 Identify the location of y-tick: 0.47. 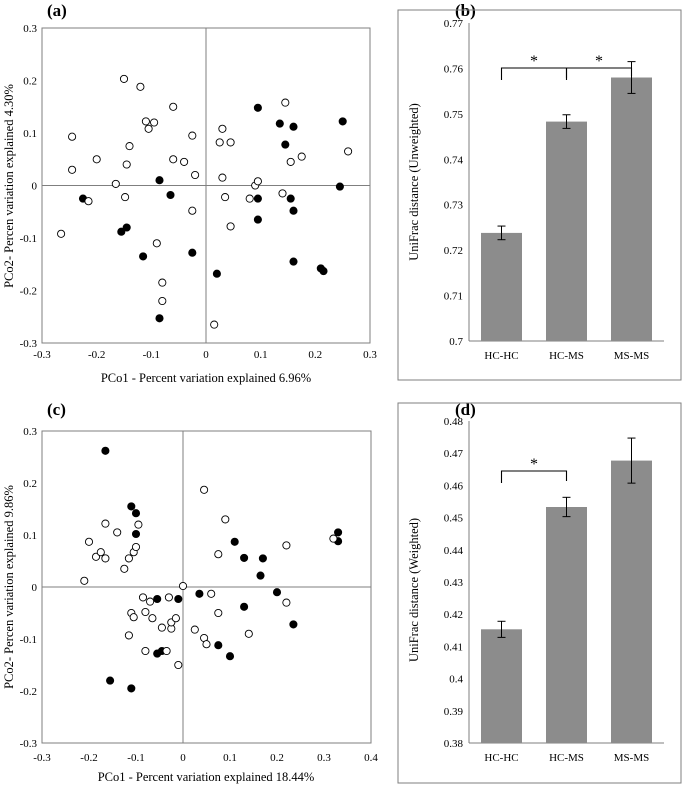
(454, 454).